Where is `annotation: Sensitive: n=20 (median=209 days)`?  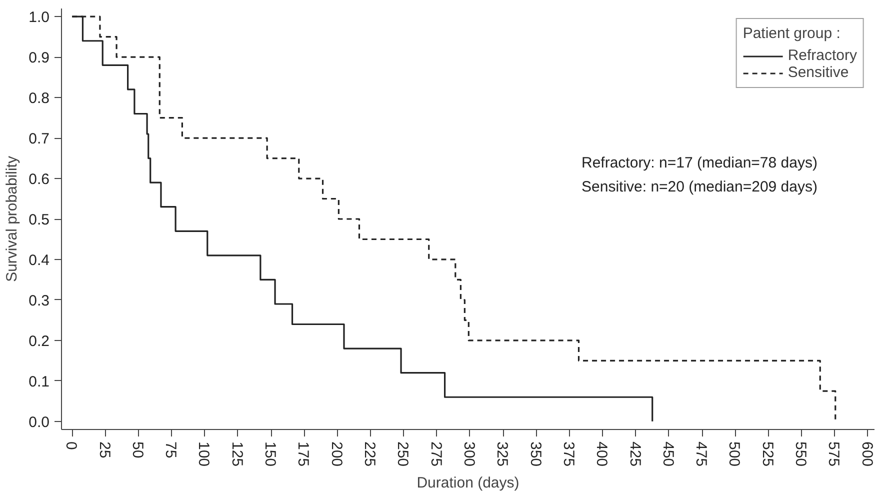 annotation: Sensitive: n=20 (median=209 days) is located at coordinates (700, 187).